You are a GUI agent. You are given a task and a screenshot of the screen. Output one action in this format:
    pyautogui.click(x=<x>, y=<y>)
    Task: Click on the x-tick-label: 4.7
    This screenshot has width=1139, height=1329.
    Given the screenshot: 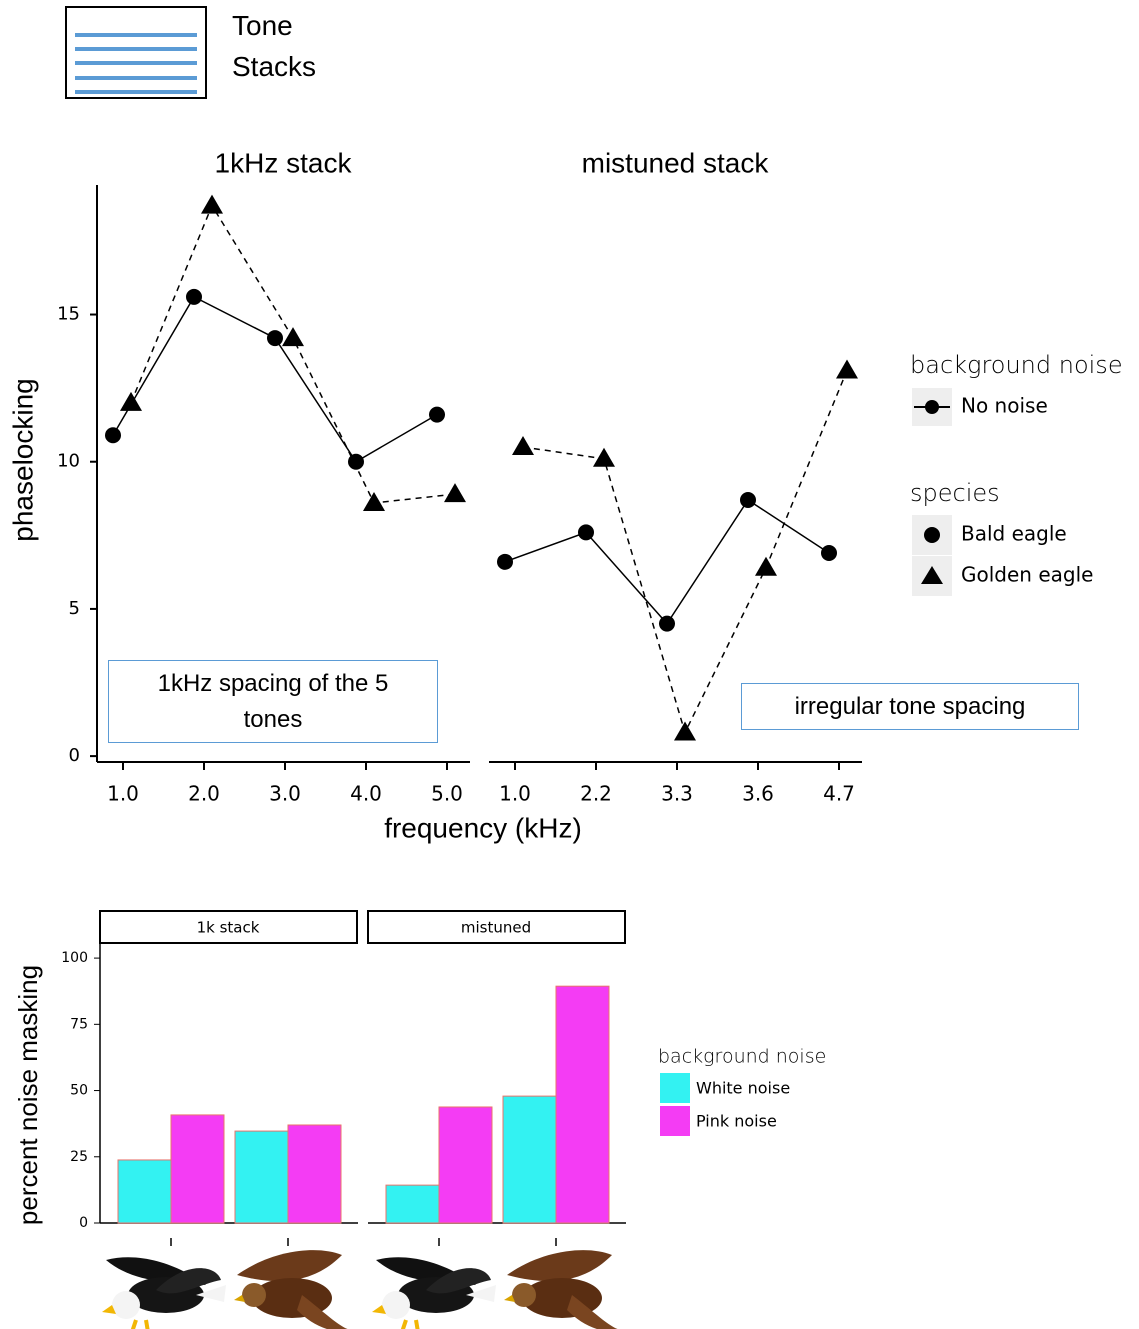 What is the action you would take?
    pyautogui.click(x=839, y=794)
    